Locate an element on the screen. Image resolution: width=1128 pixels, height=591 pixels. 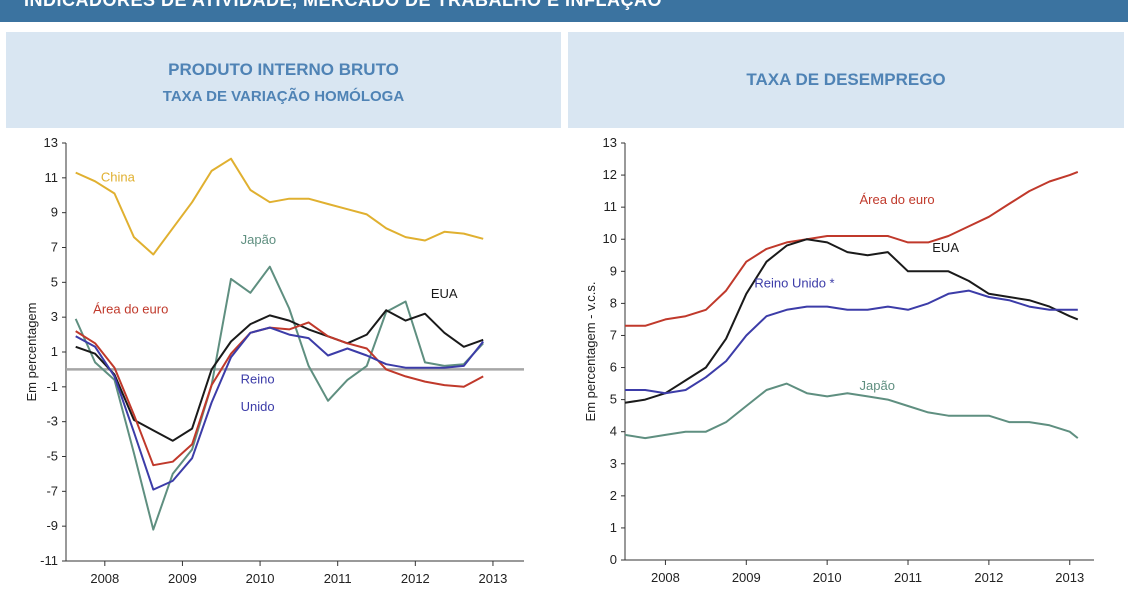
unemp-y-tick-label: 2 is located at coordinates (613, 495).